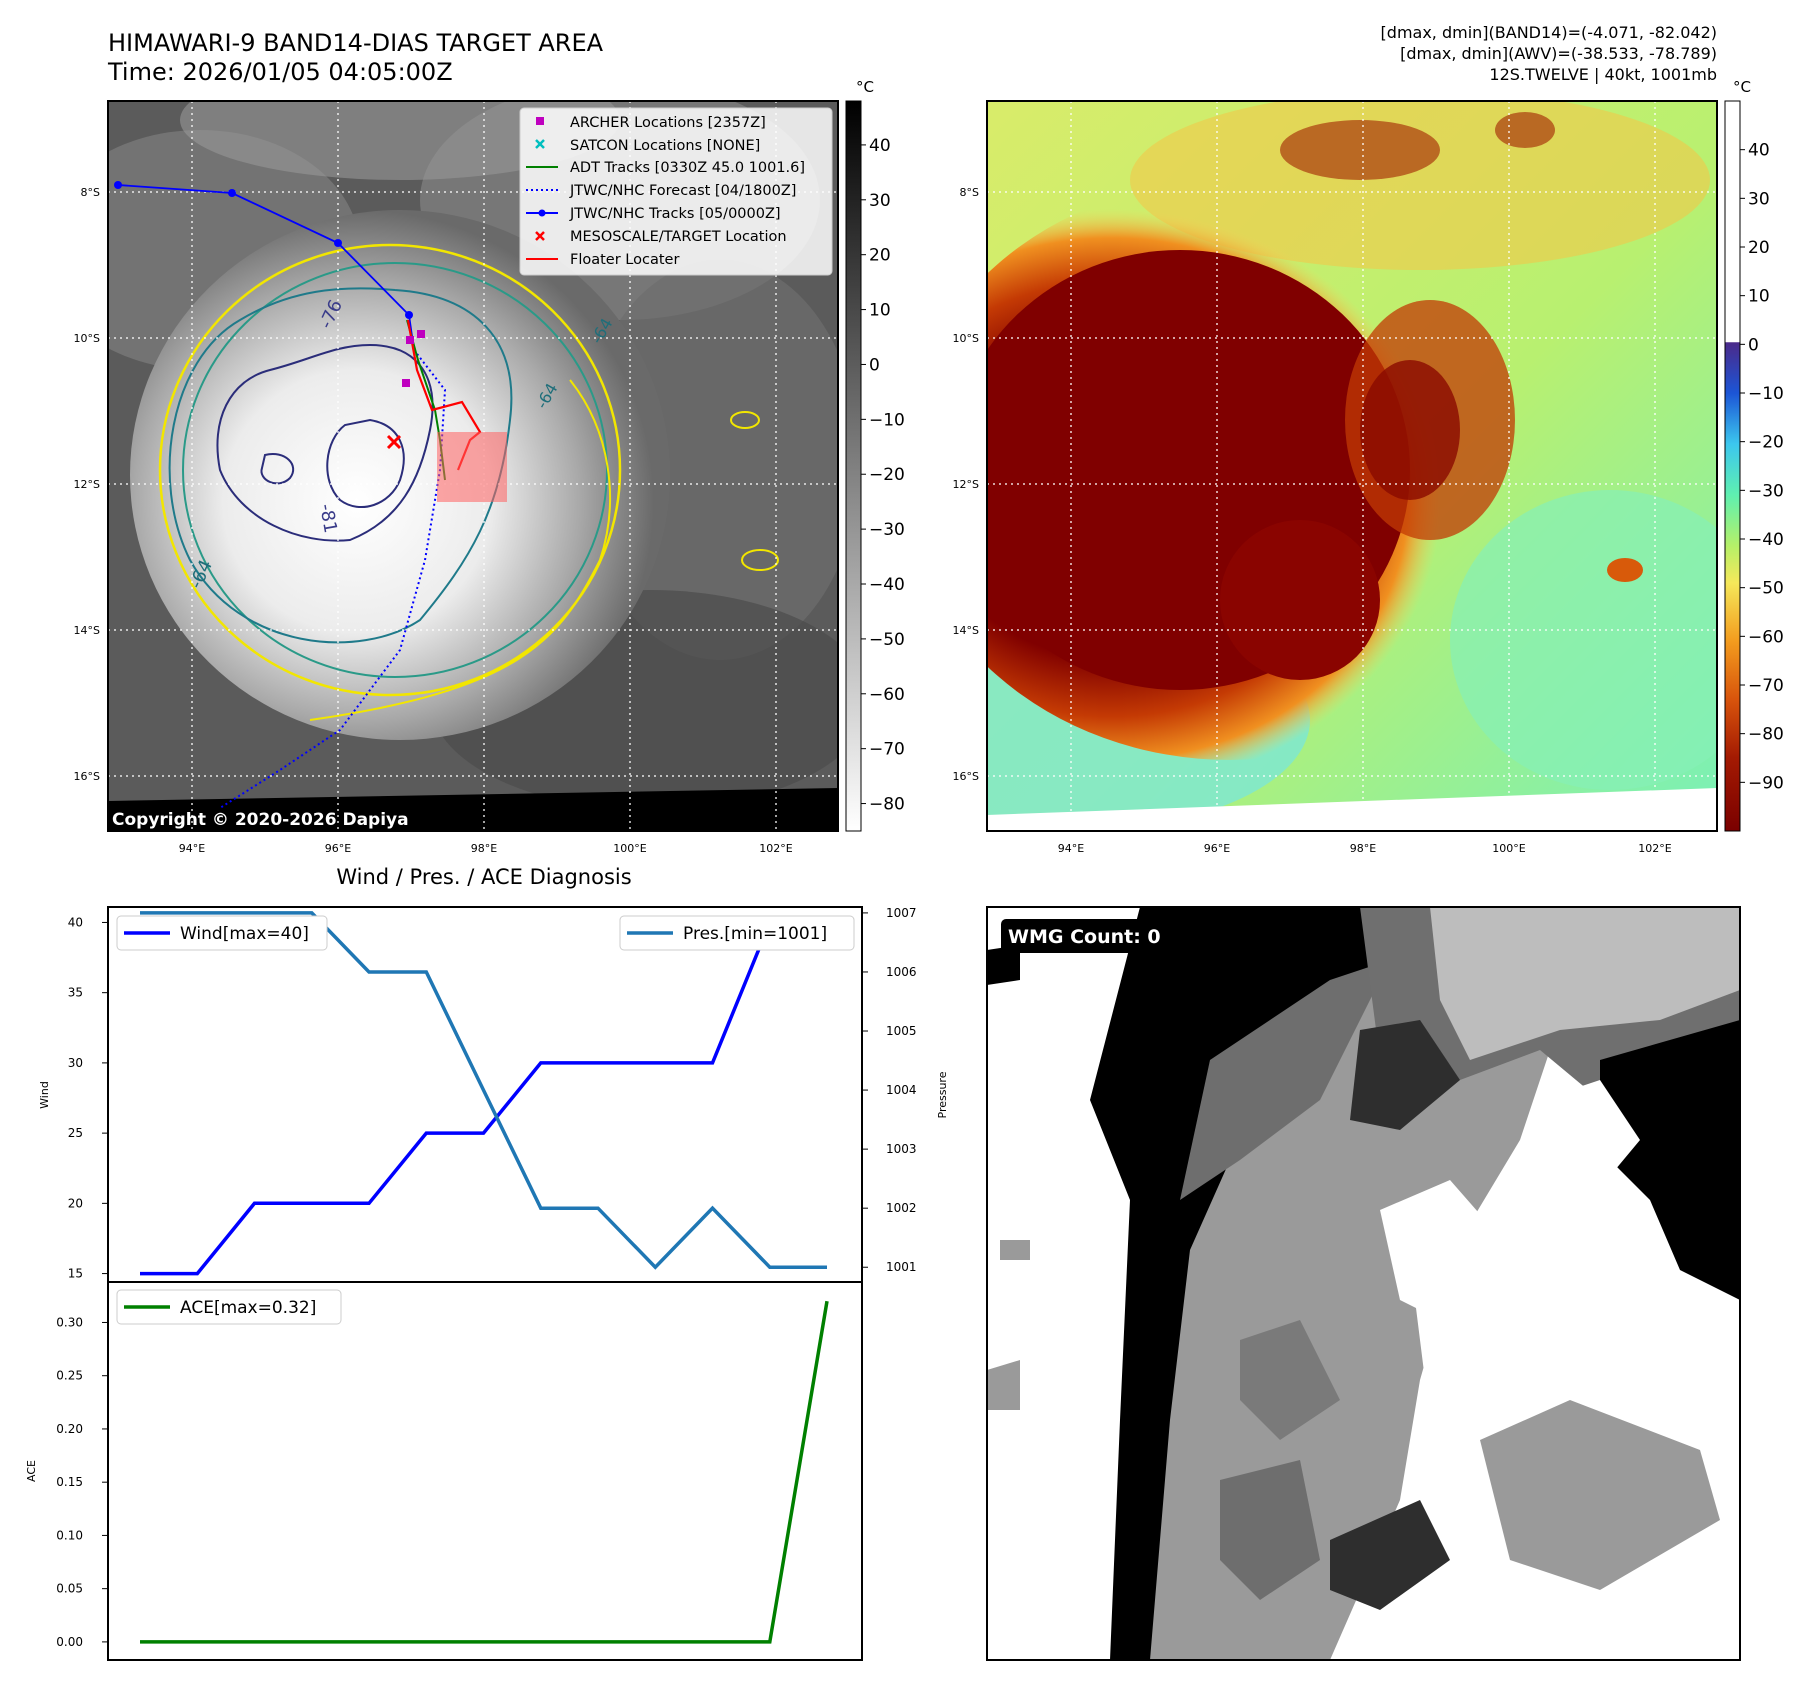 This screenshot has height=1690, width=1801. I want to click on awv-colorbar-tick-label: 40, so click(1759, 151).